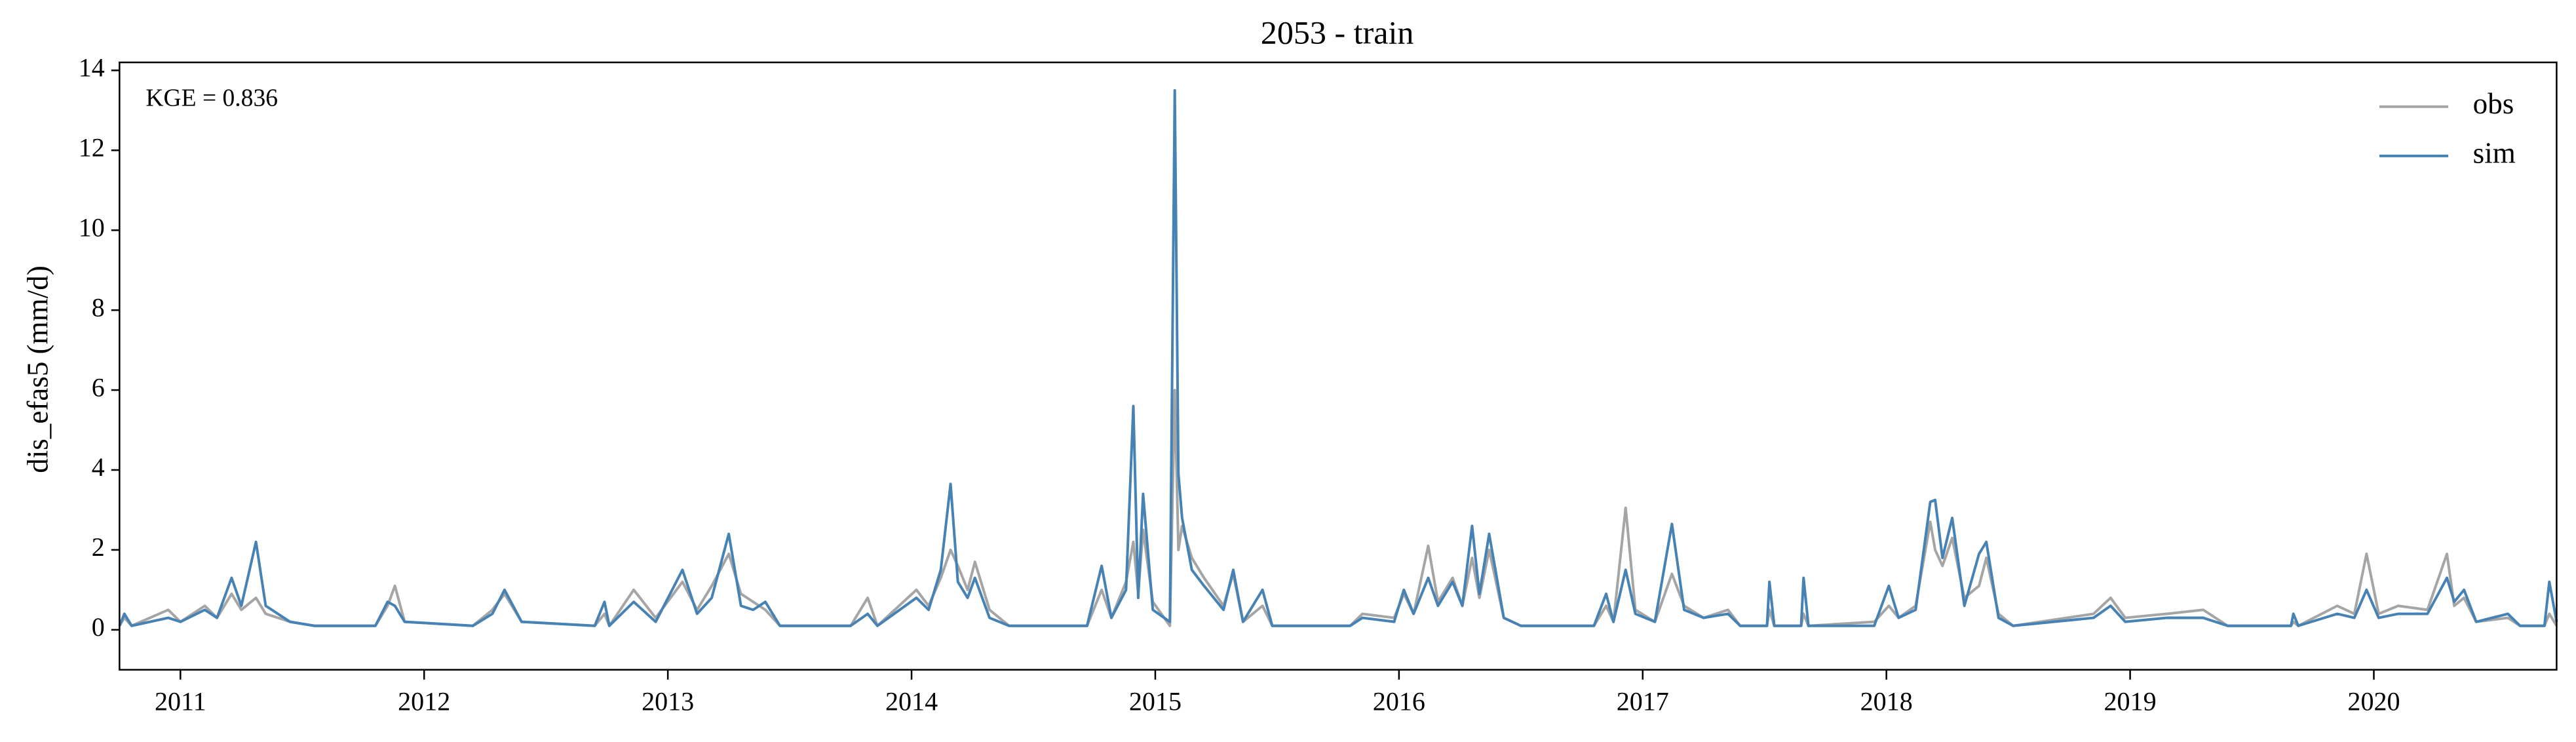 This screenshot has width=2576, height=742. Describe the element at coordinates (98, 547) in the screenshot. I see `y-tick-label: 2` at that location.